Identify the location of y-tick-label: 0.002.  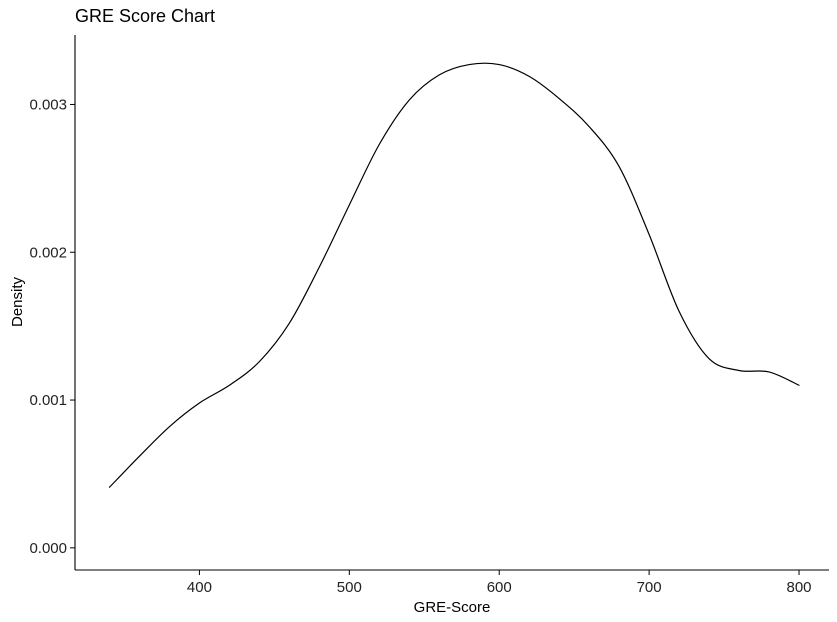
(48, 252).